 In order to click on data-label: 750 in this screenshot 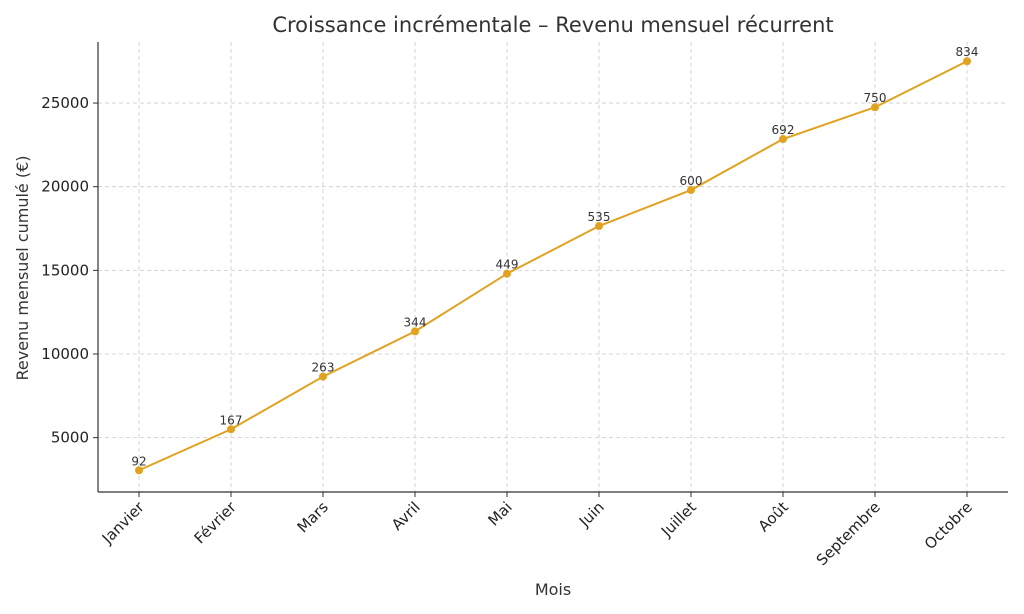, I will do `click(875, 98)`.